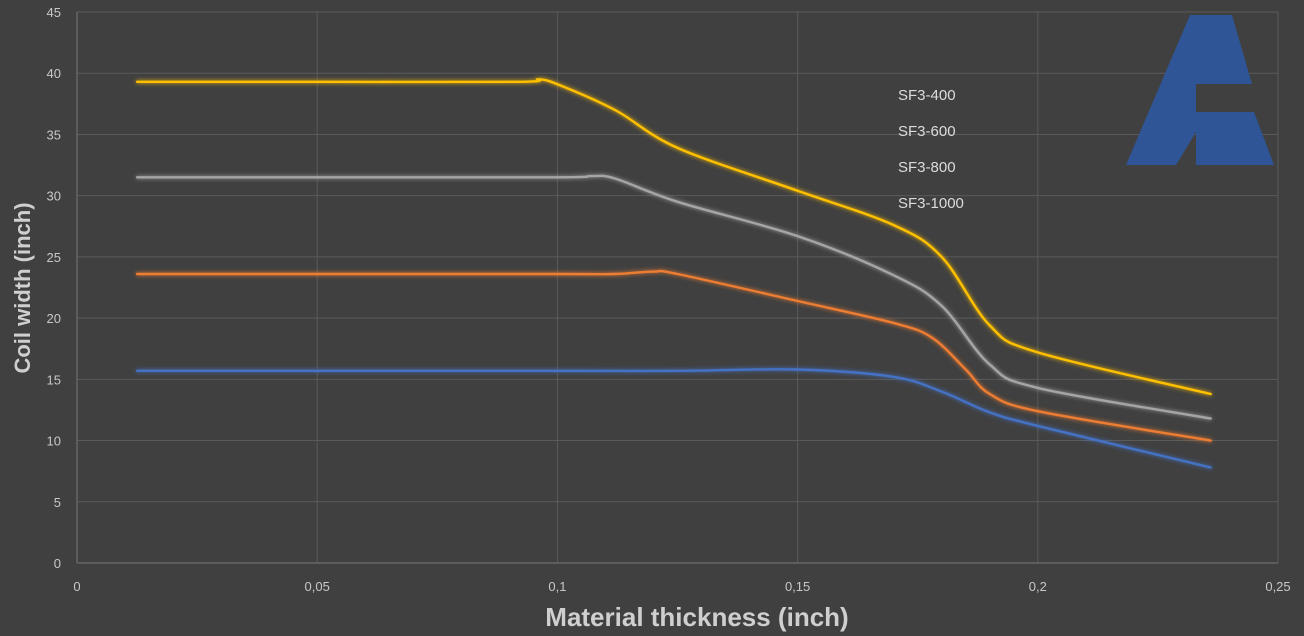 This screenshot has height=636, width=1304. I want to click on x-tick-label: 0,05, so click(317, 586).